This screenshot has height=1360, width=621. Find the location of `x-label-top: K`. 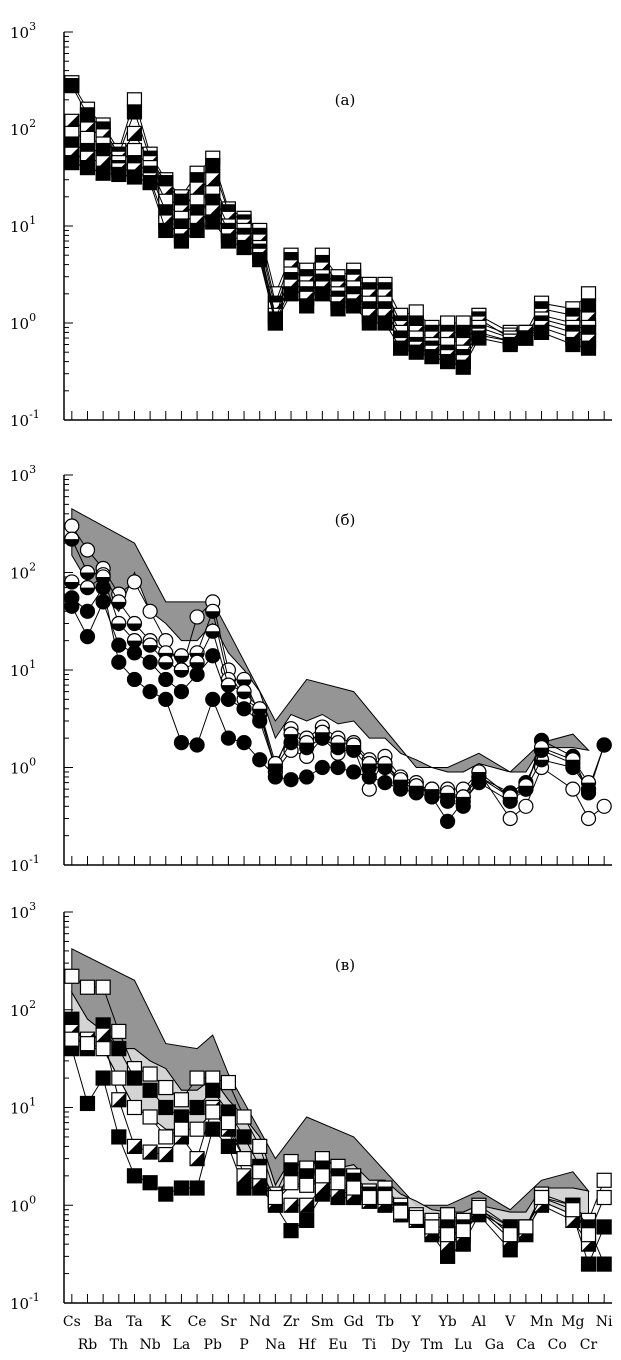

x-label-top: K is located at coordinates (166, 1322).